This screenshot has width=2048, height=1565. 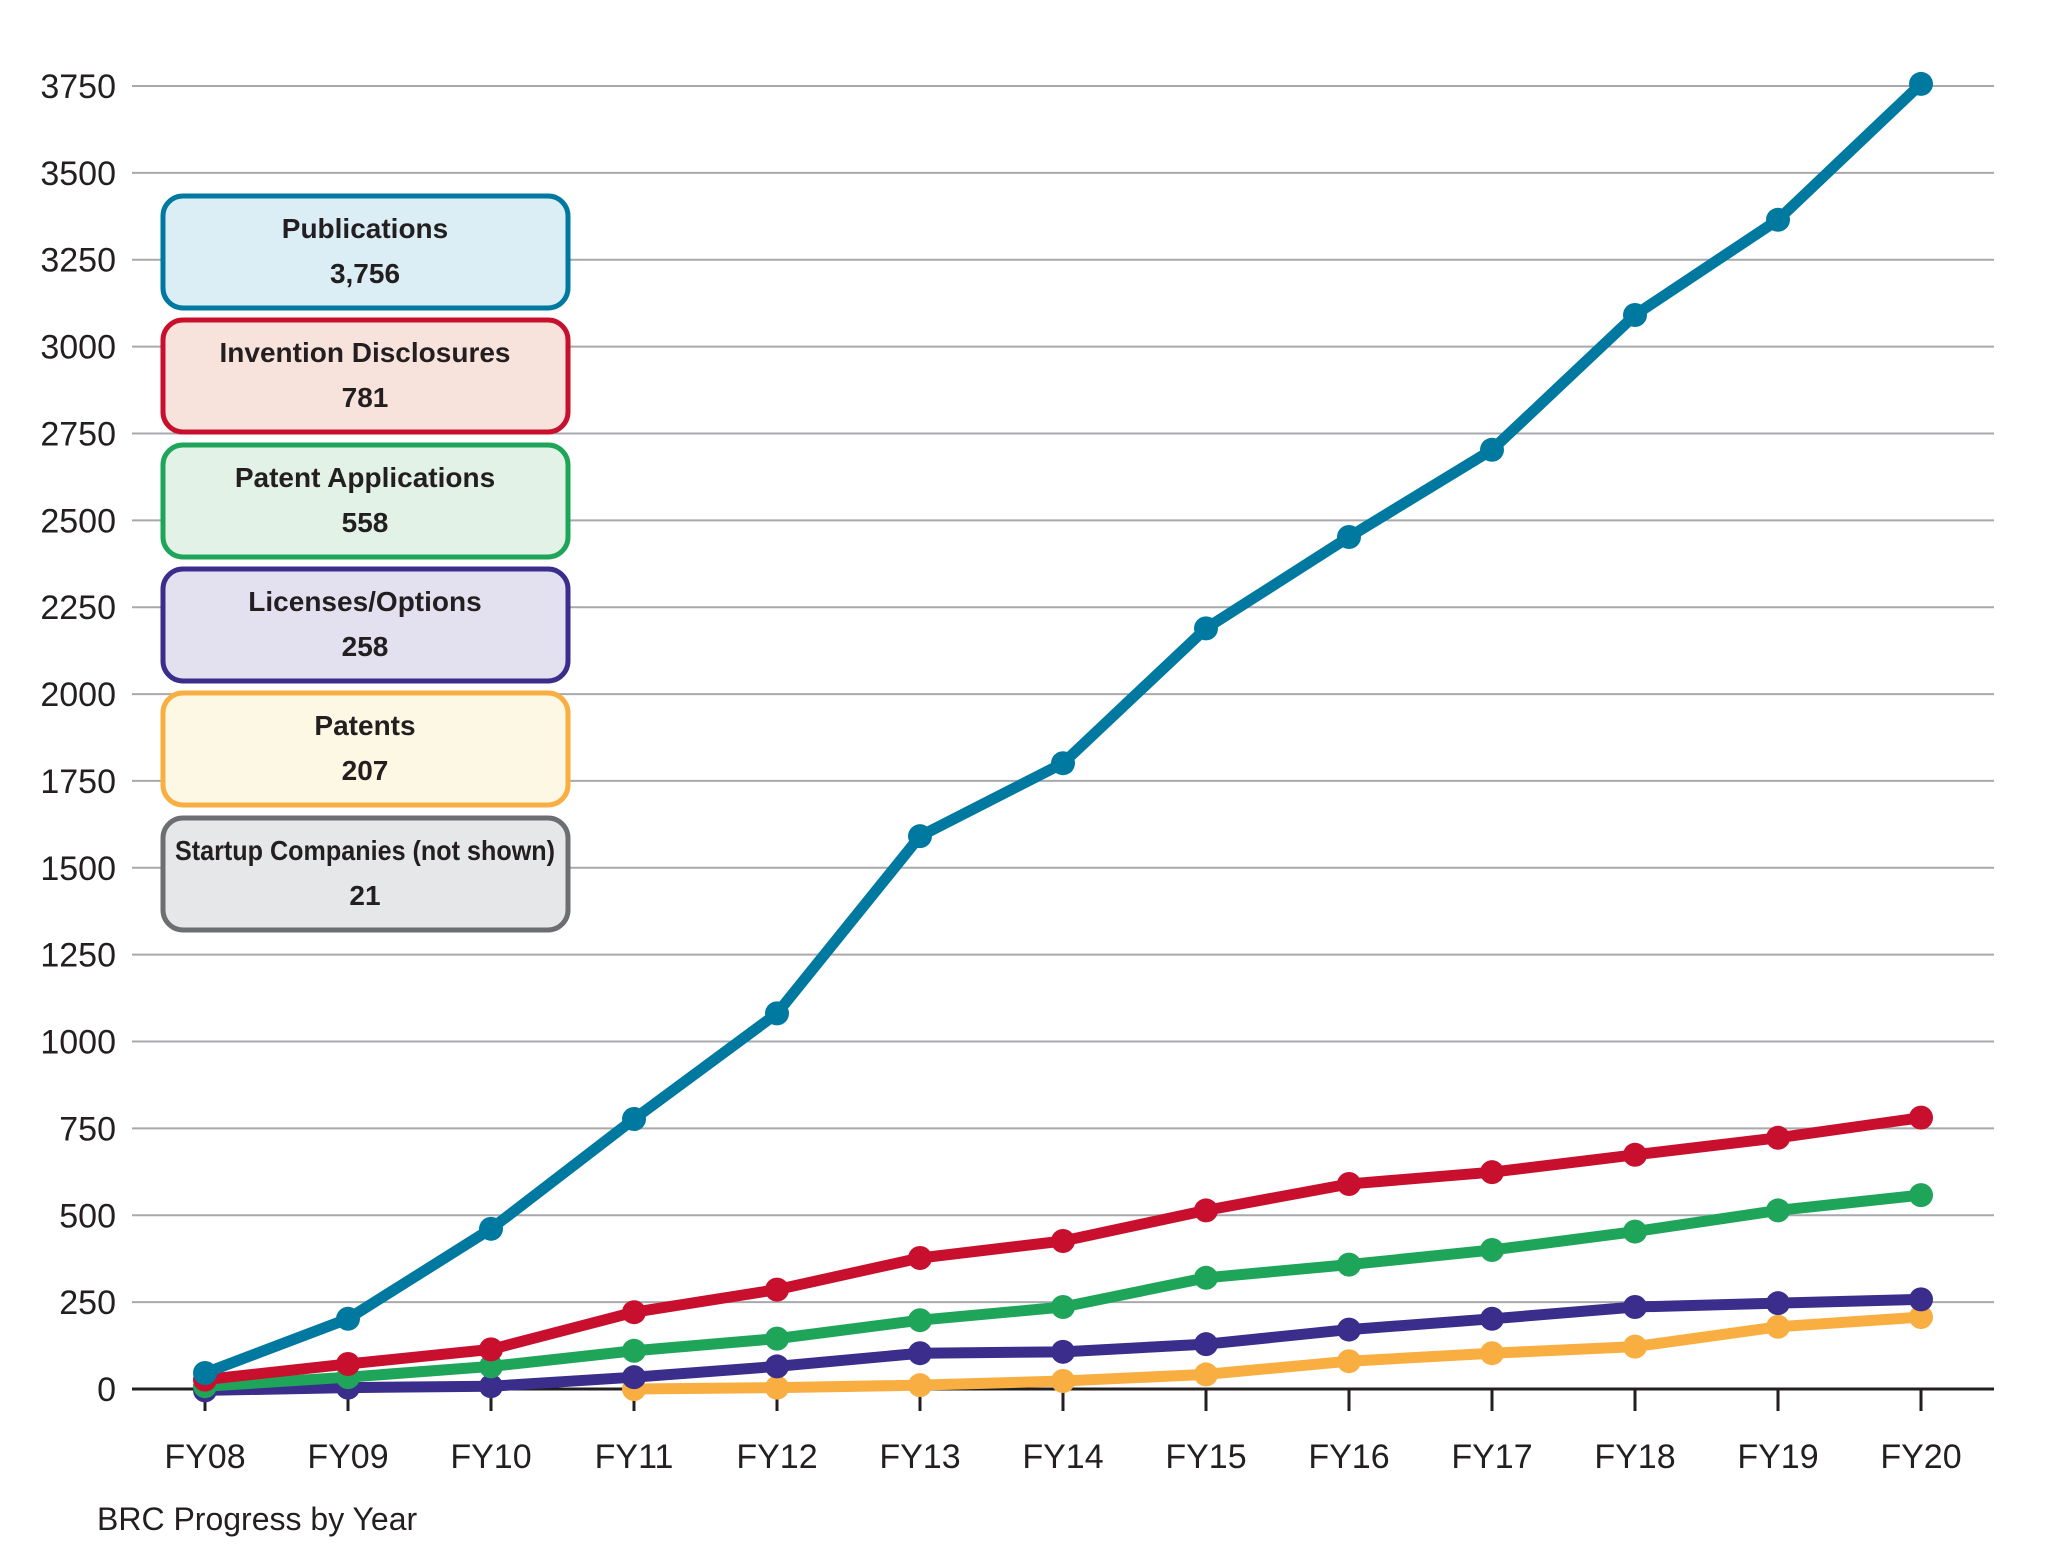 What do you see at coordinates (365, 522) in the screenshot?
I see `legend-value: 558` at bounding box center [365, 522].